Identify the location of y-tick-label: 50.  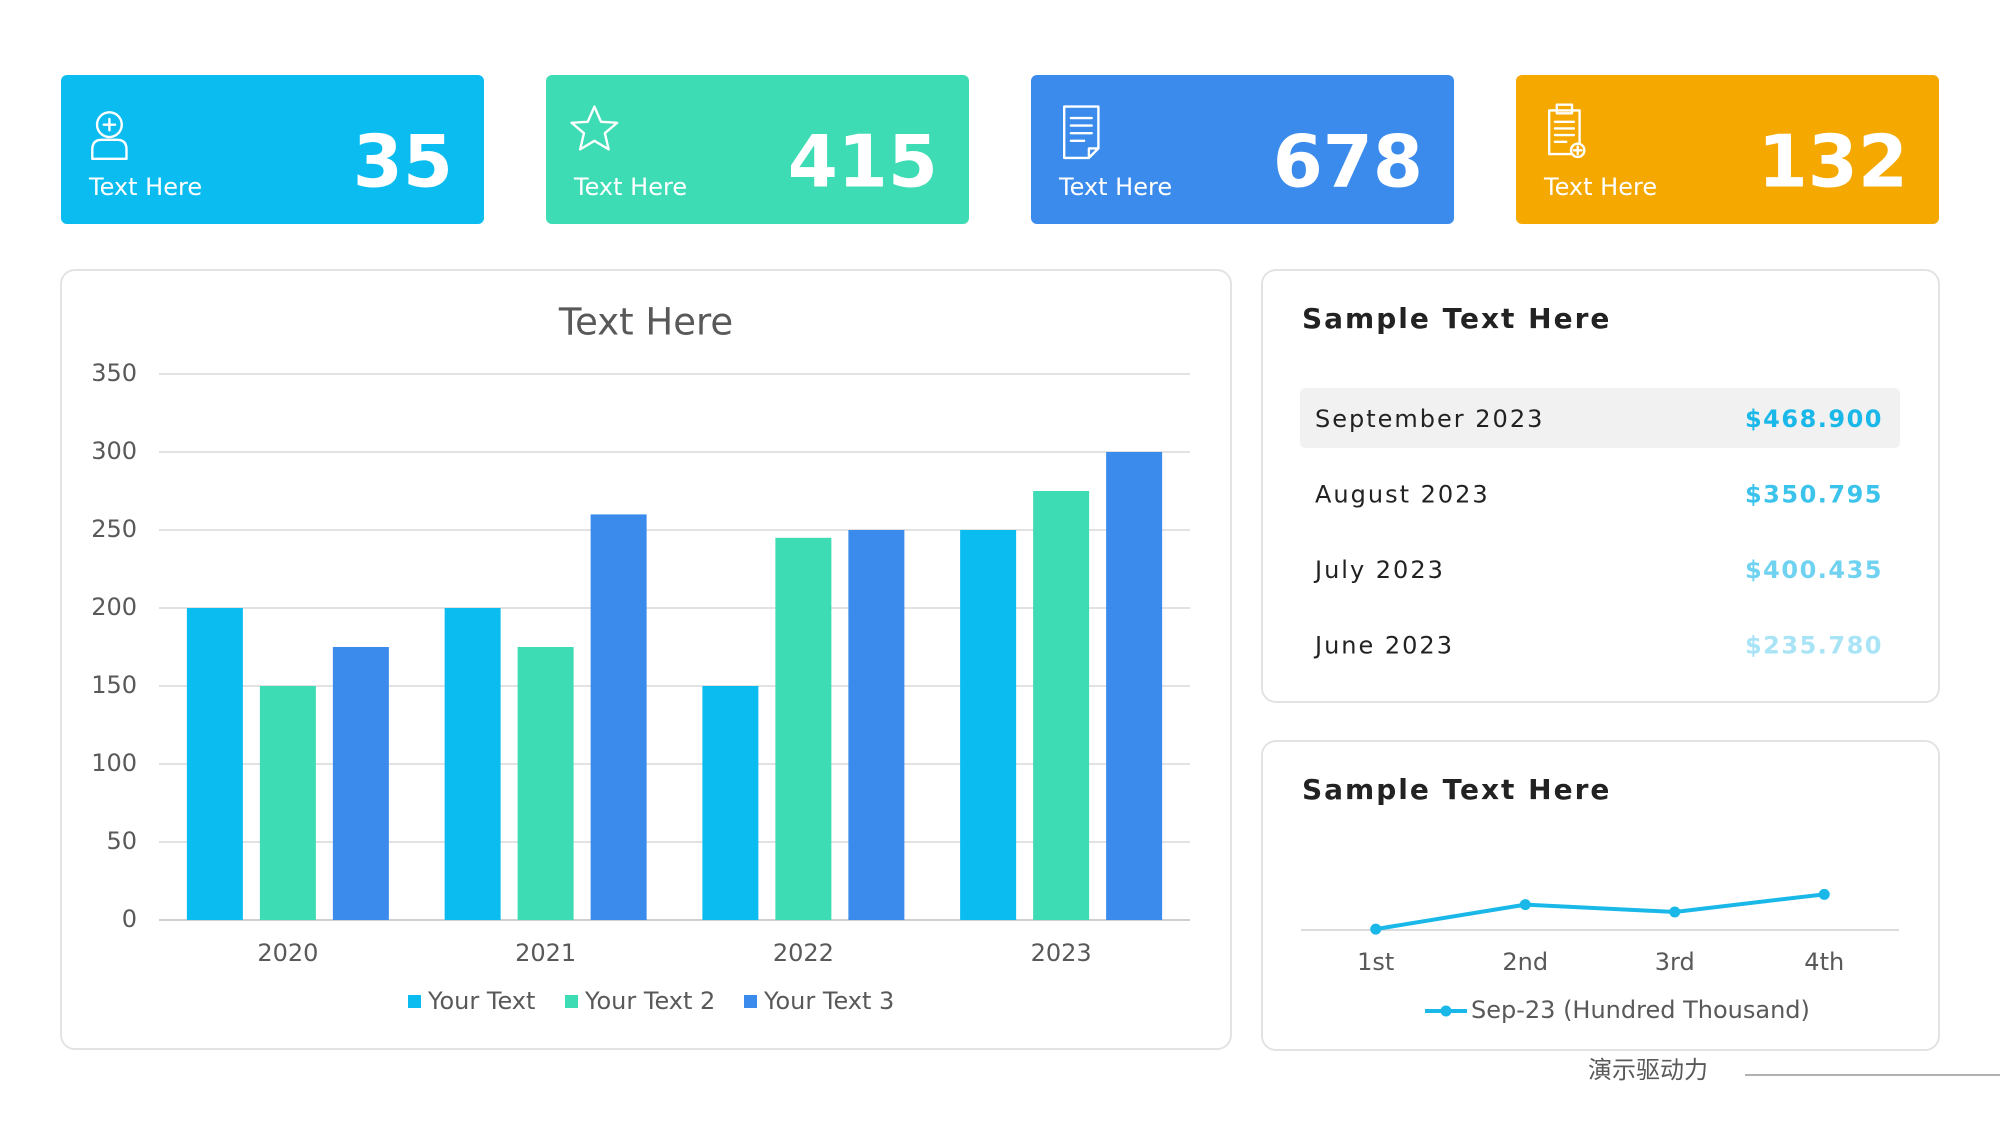
(121, 841).